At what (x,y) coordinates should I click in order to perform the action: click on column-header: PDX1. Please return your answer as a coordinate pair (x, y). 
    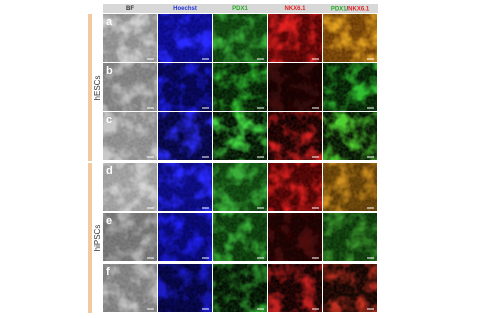
    Looking at the image, I should click on (240, 9).